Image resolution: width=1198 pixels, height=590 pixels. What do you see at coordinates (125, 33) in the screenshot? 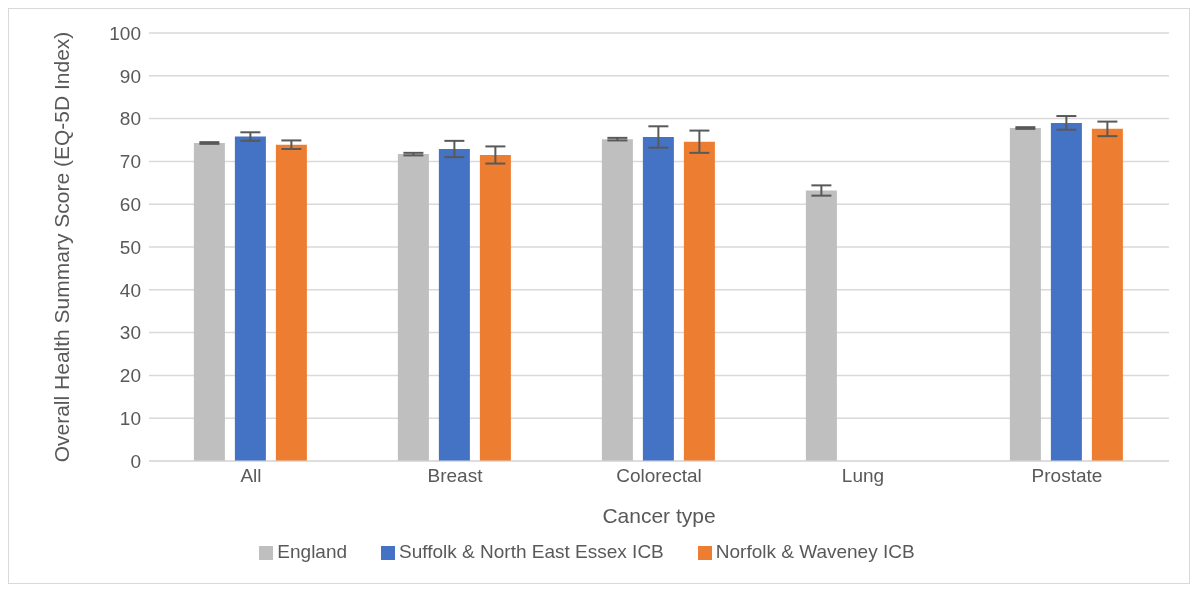
I see `y-tick-label: 100` at bounding box center [125, 33].